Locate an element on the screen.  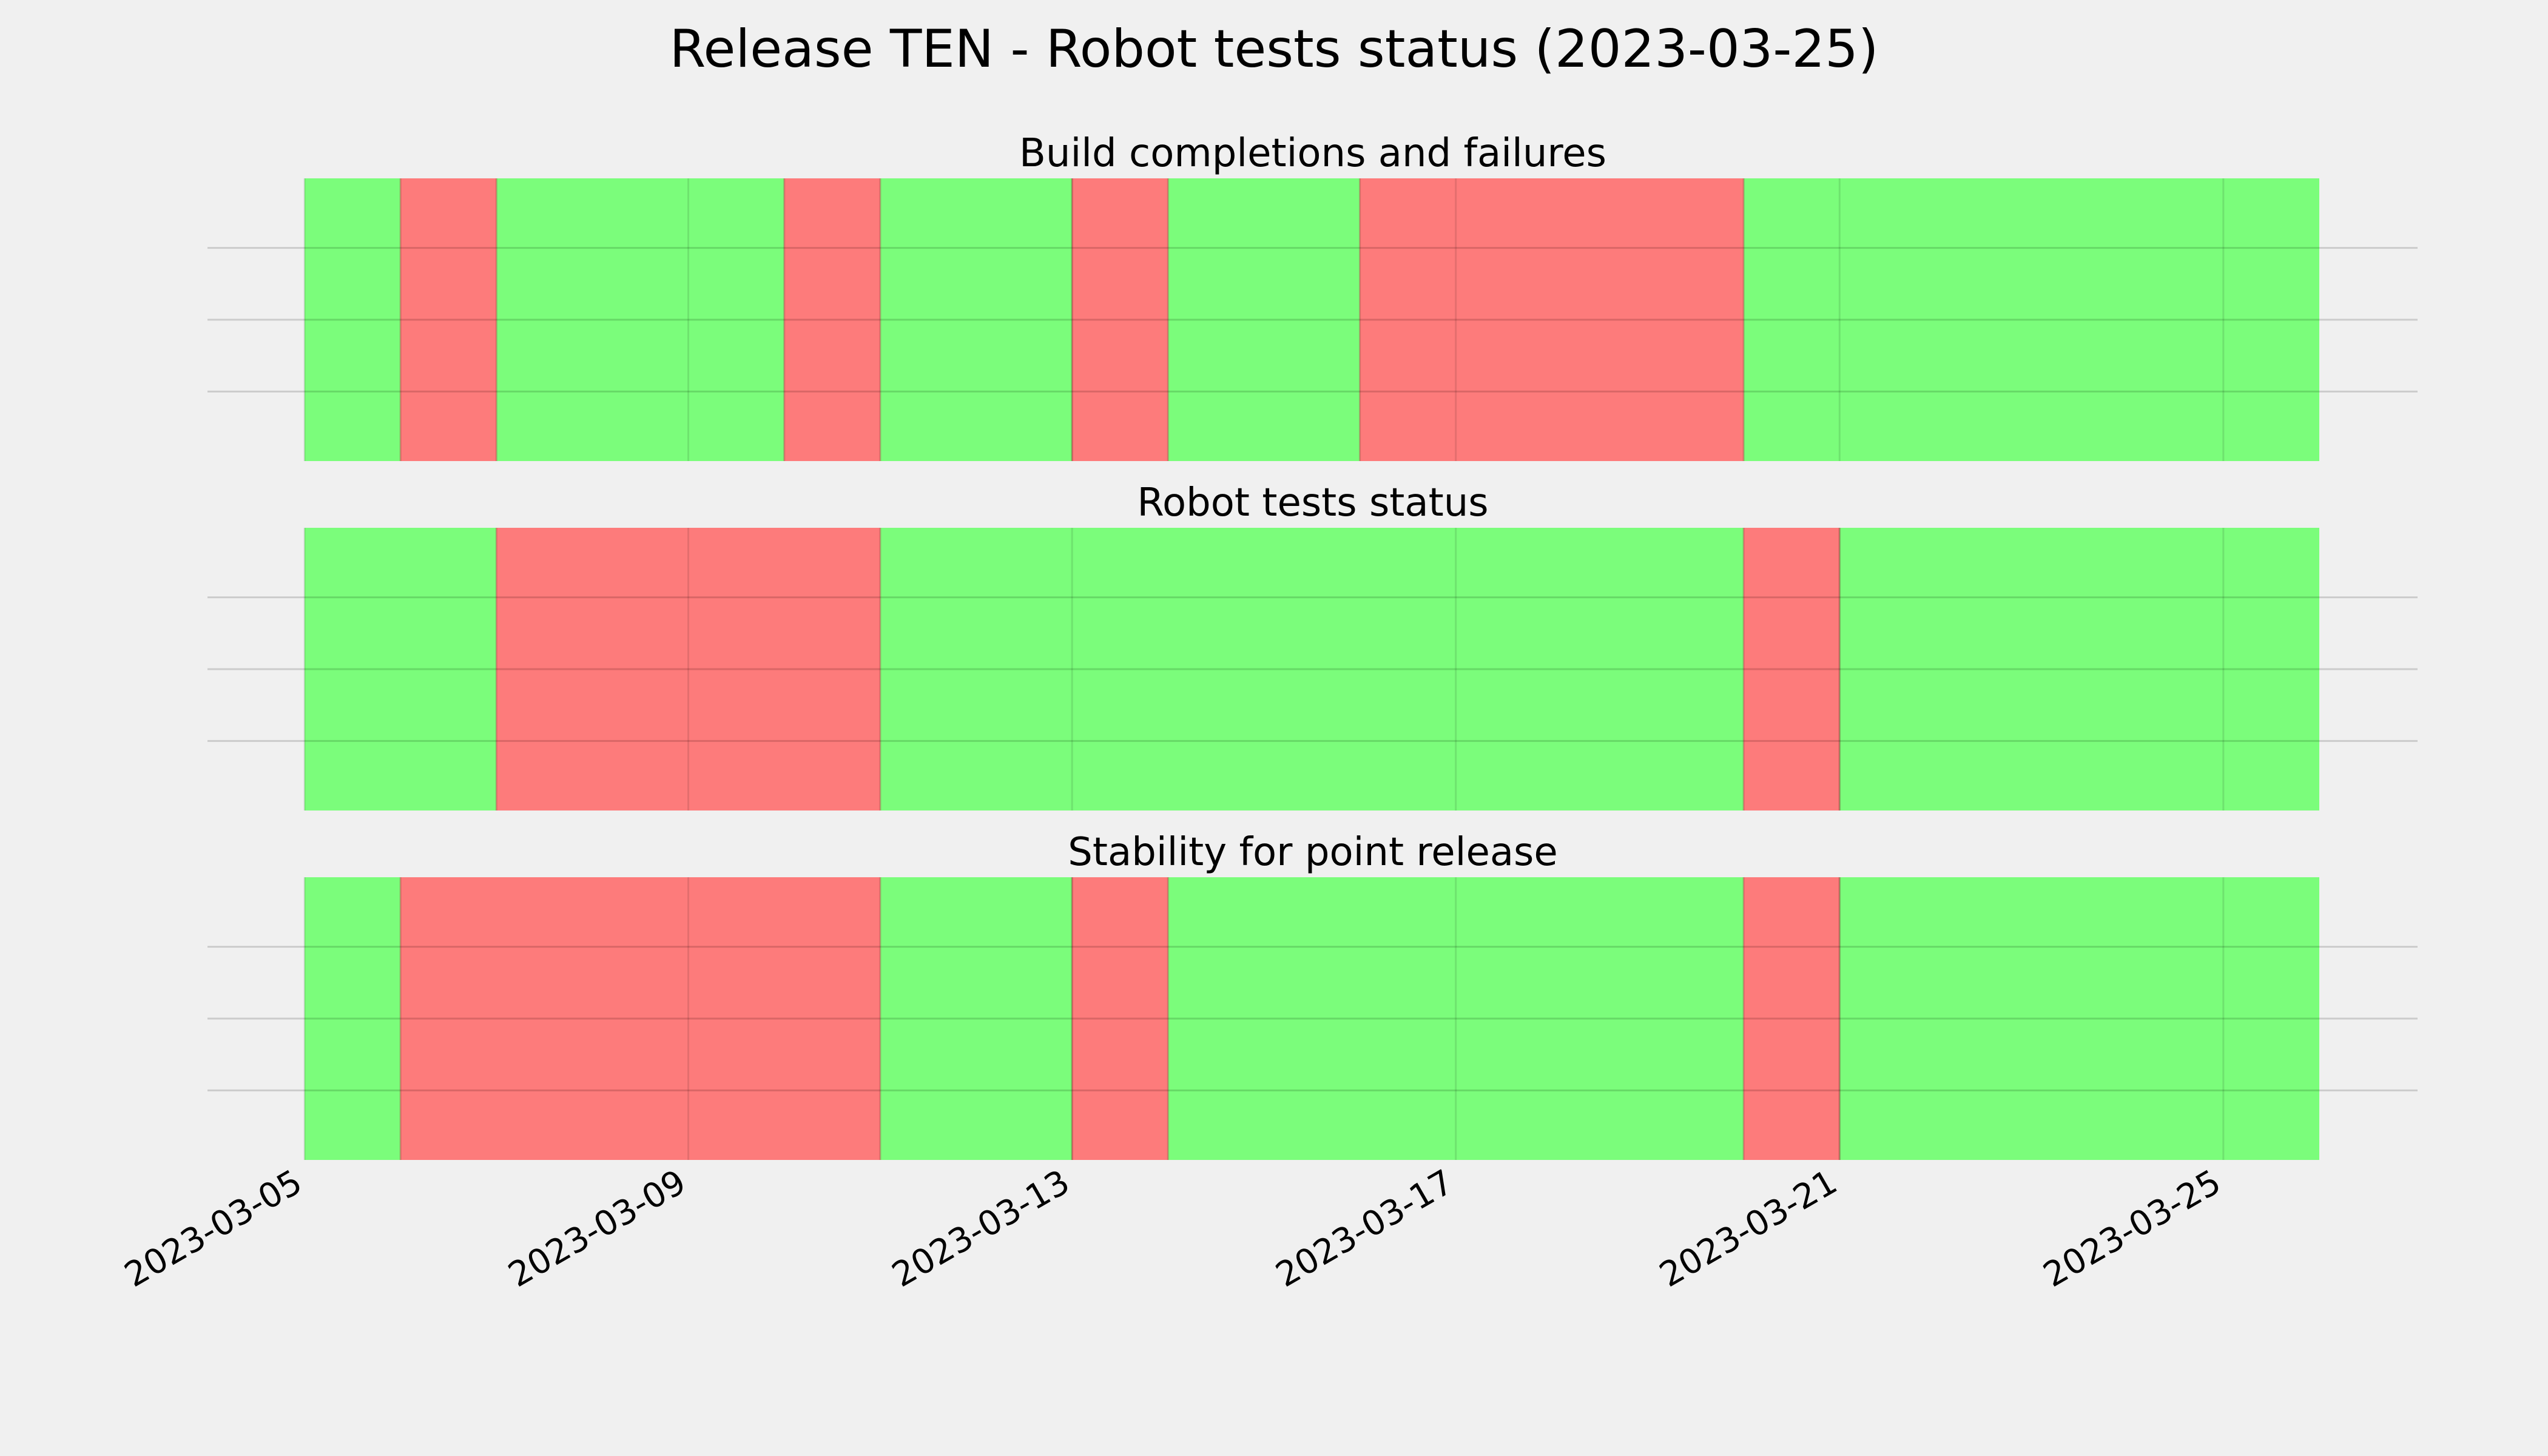
x-tick-label: 2023-03-17 is located at coordinates (1364, 1228).